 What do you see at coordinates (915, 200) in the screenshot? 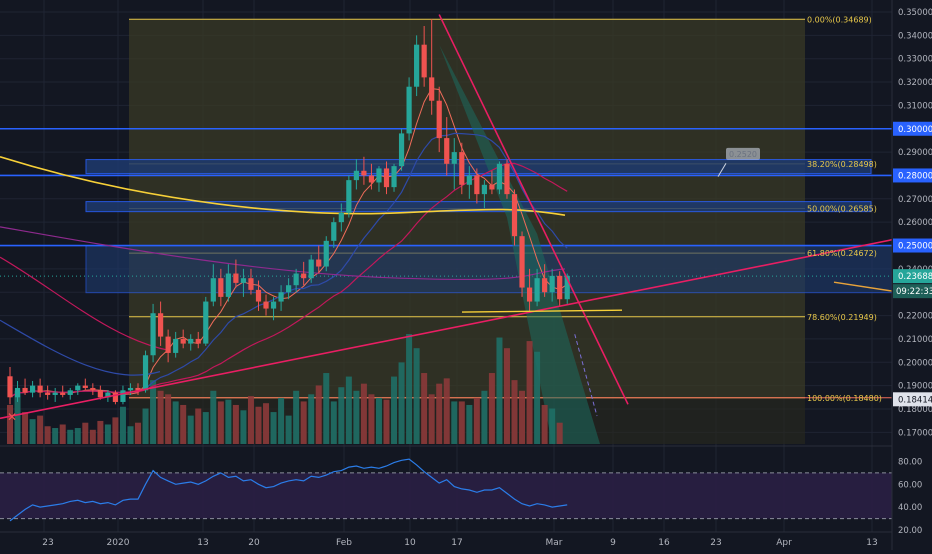
I see `price-tick-label: 0.27000` at bounding box center [915, 200].